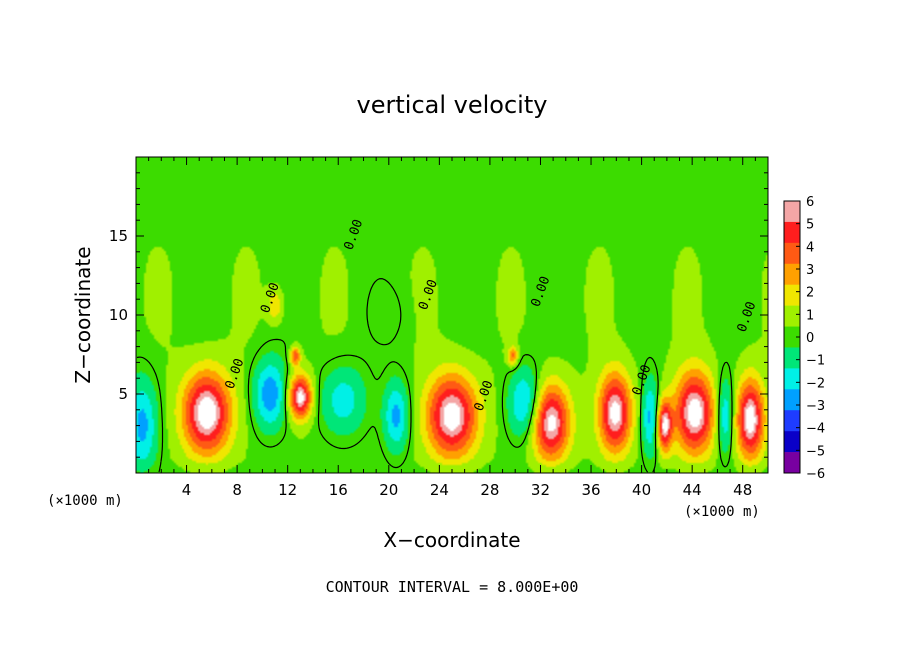 The width and height of the screenshot is (904, 654). Describe the element at coordinates (452, 587) in the screenshot. I see `contour-interval-footer: CONTOUR INTERVAL = 8.000E+00` at that location.